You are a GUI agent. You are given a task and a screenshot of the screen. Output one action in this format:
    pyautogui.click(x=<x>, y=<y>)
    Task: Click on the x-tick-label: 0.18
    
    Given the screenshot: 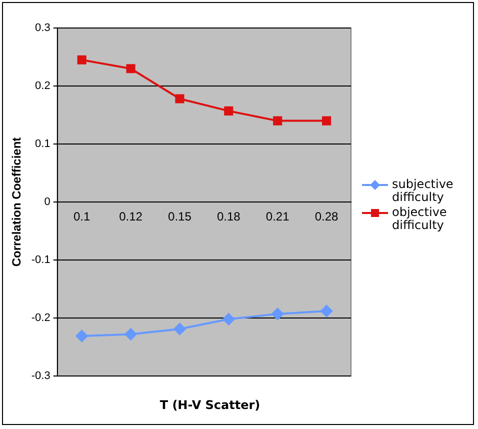 What is the action you would take?
    pyautogui.click(x=228, y=217)
    